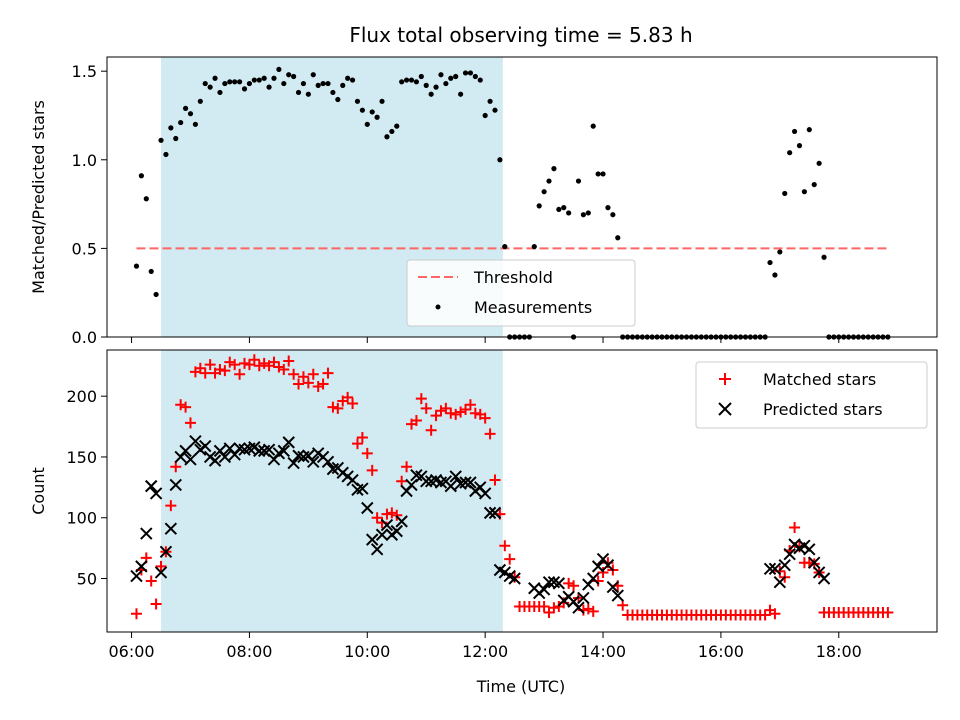 The width and height of the screenshot is (960, 720). Describe the element at coordinates (132, 651) in the screenshot. I see `x-tick-label: 06:00` at that location.